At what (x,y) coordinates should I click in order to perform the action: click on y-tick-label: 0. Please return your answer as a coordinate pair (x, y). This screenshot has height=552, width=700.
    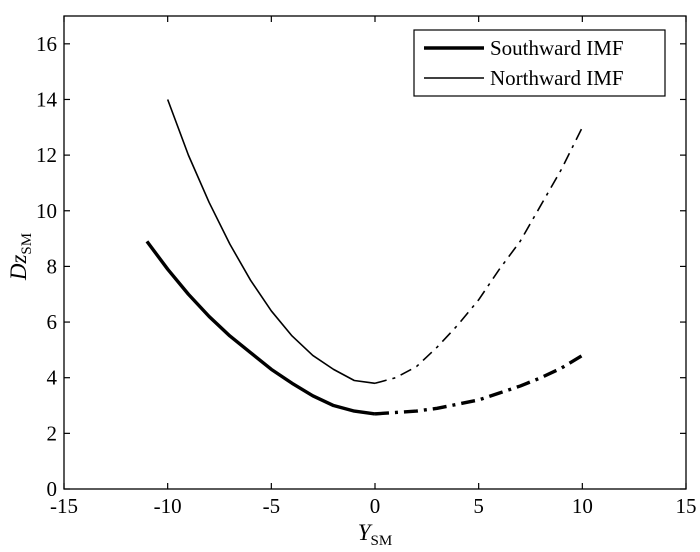
    Looking at the image, I should click on (52, 489).